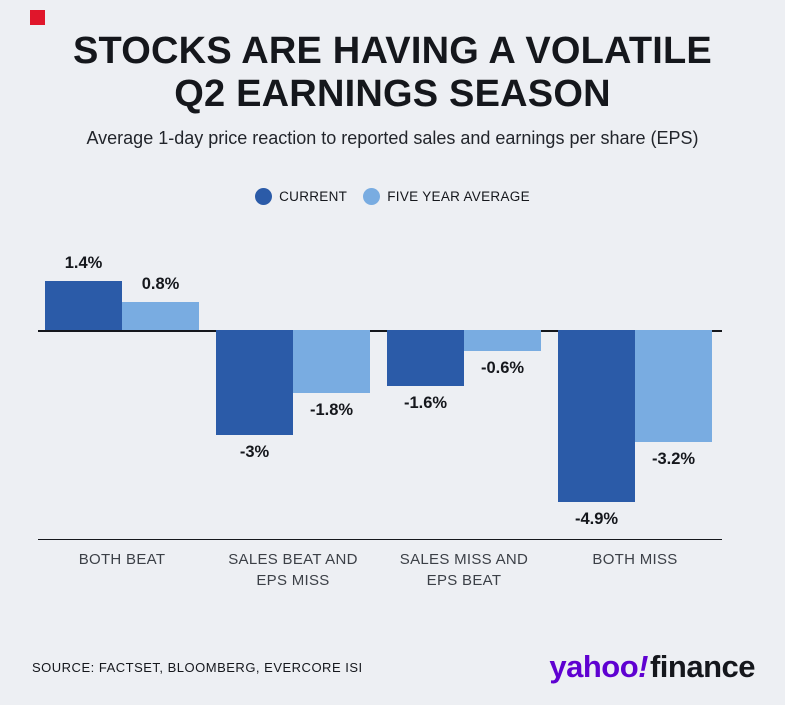 This screenshot has height=705, width=785. I want to click on logo-yahoo-text: yahoo, so click(594, 666).